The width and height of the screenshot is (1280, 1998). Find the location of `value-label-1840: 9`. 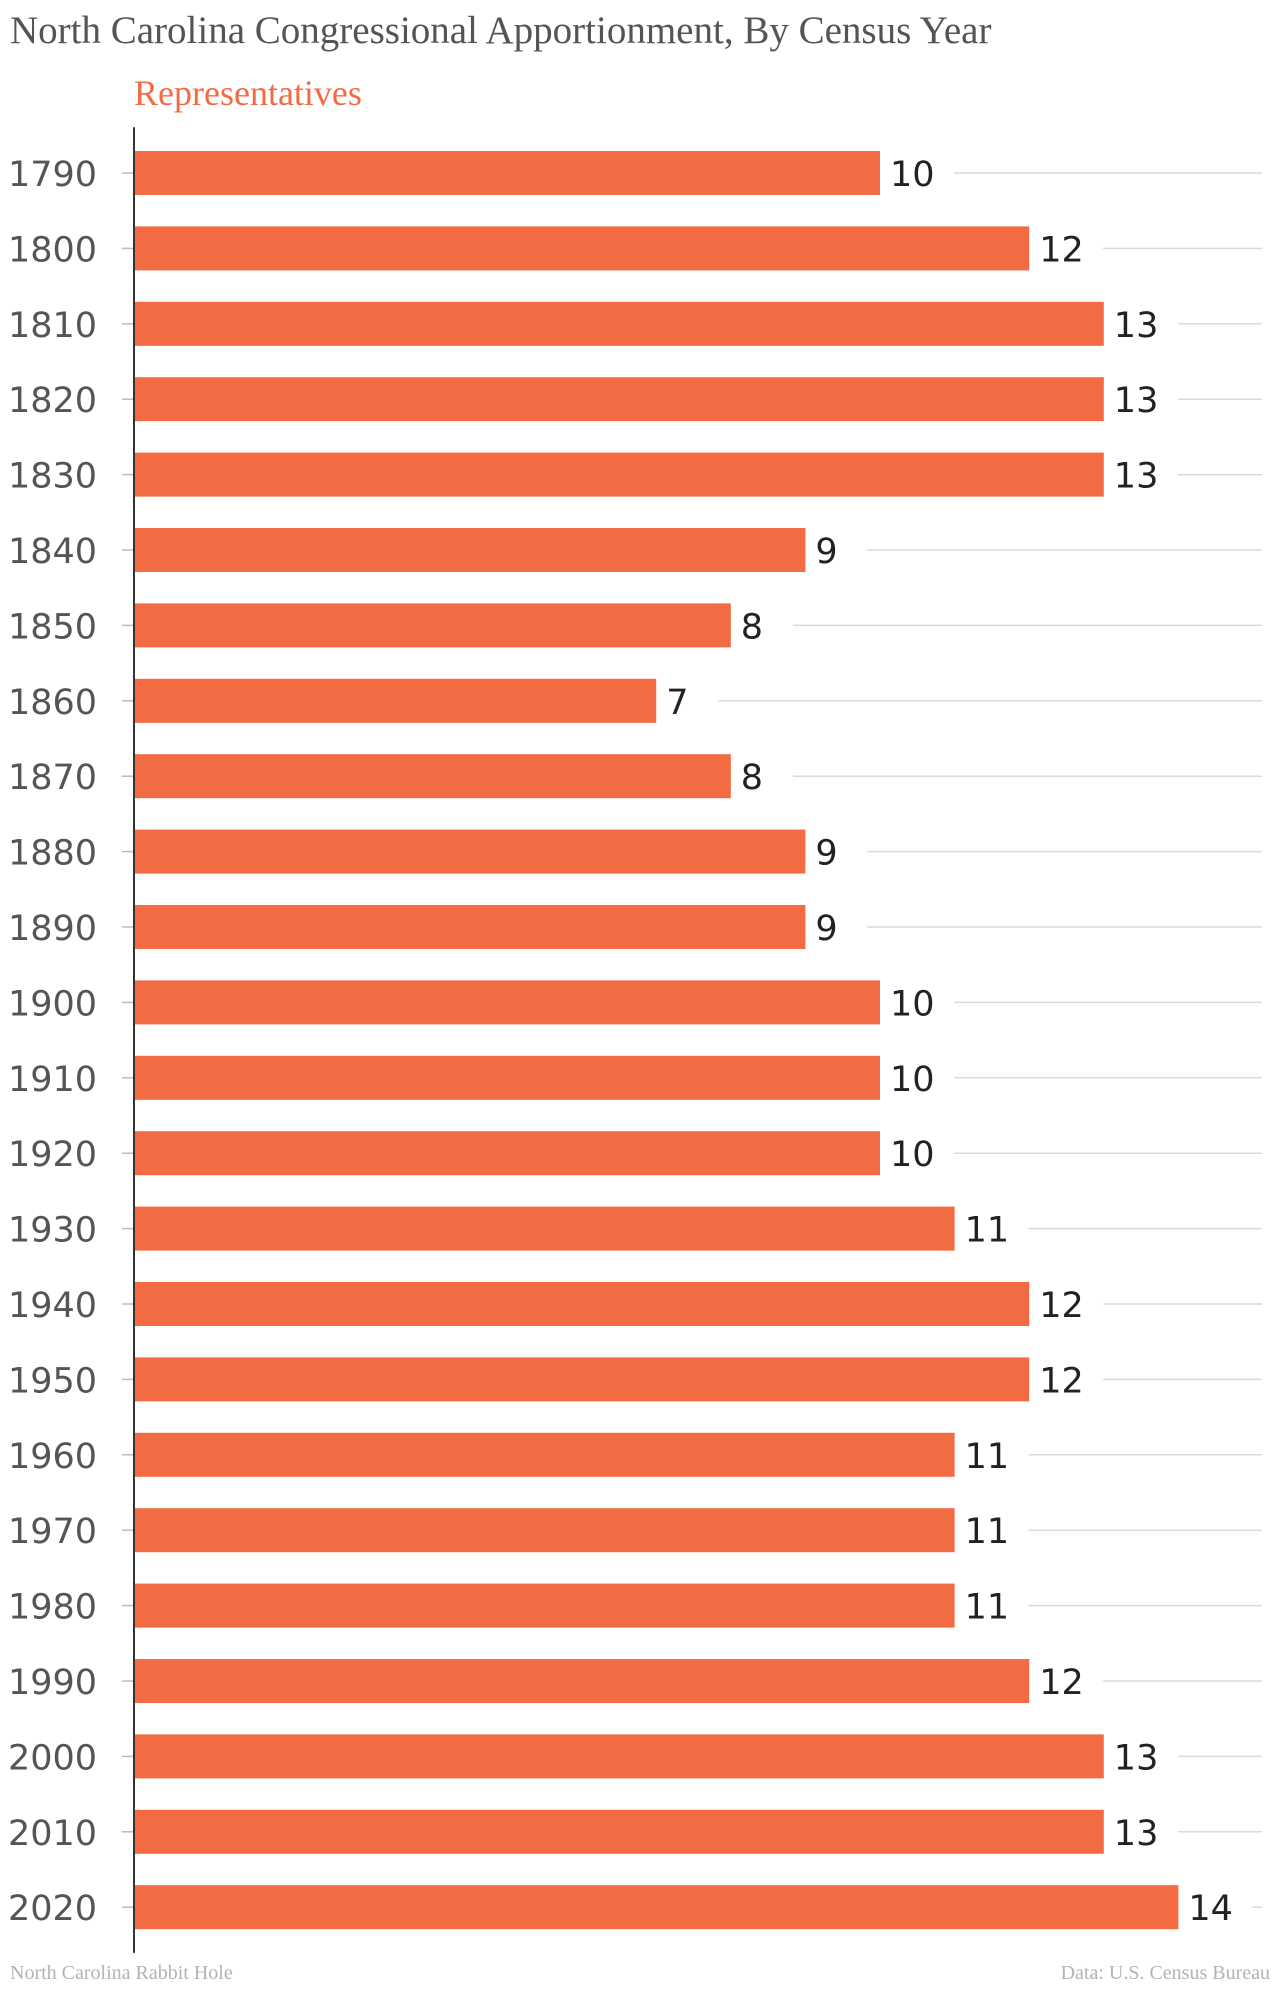

value-label-1840: 9 is located at coordinates (826, 552).